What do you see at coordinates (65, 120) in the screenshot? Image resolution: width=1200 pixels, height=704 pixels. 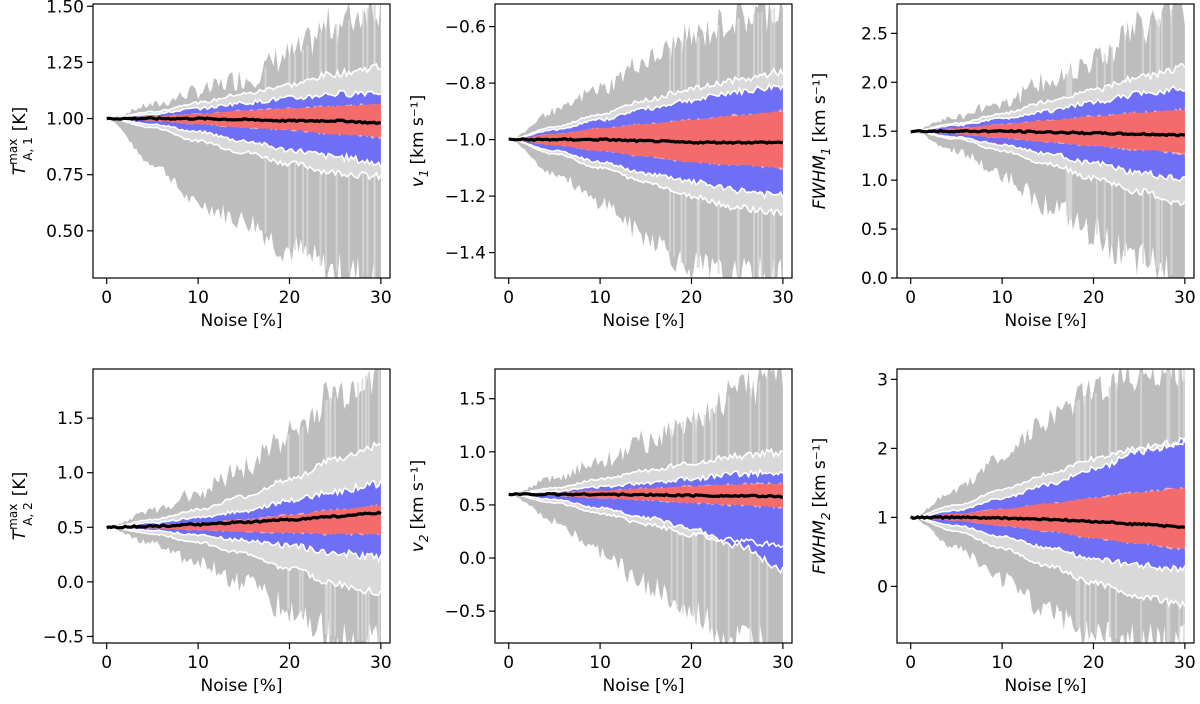 I see `y-tick-label: 1.00` at bounding box center [65, 120].